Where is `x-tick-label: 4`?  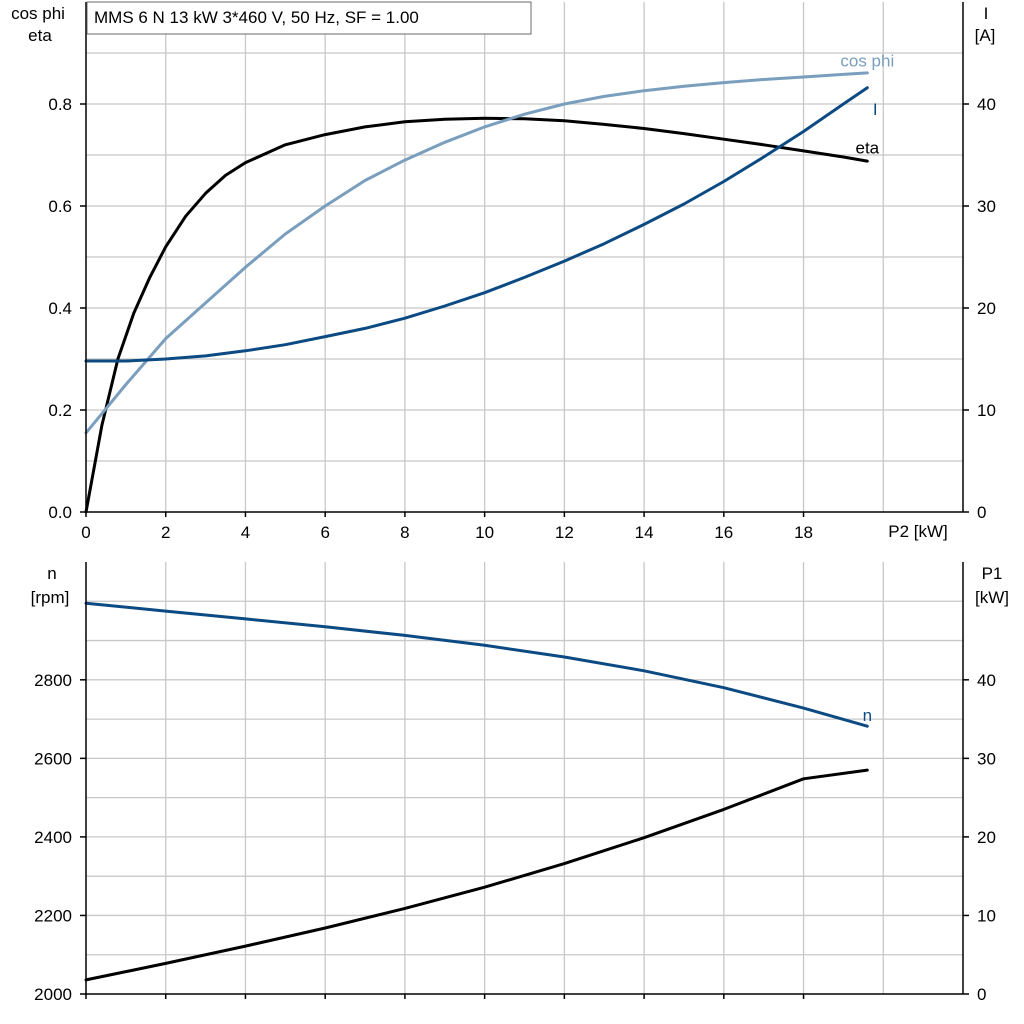 x-tick-label: 4 is located at coordinates (245, 532).